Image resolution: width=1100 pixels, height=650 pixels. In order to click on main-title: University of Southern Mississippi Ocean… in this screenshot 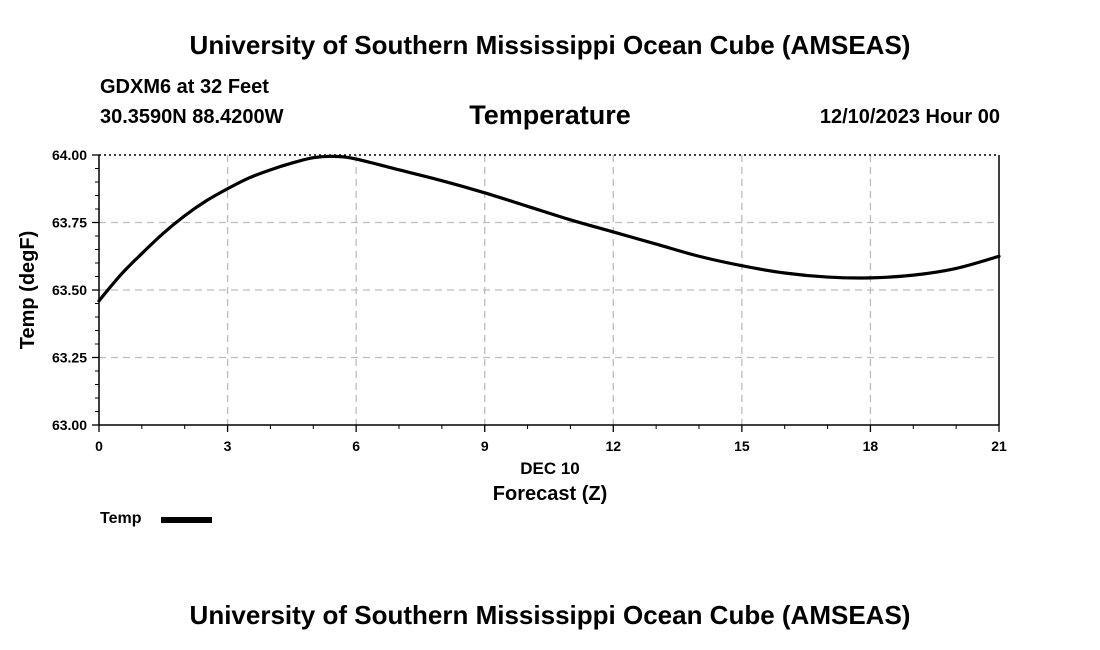, I will do `click(550, 45)`.